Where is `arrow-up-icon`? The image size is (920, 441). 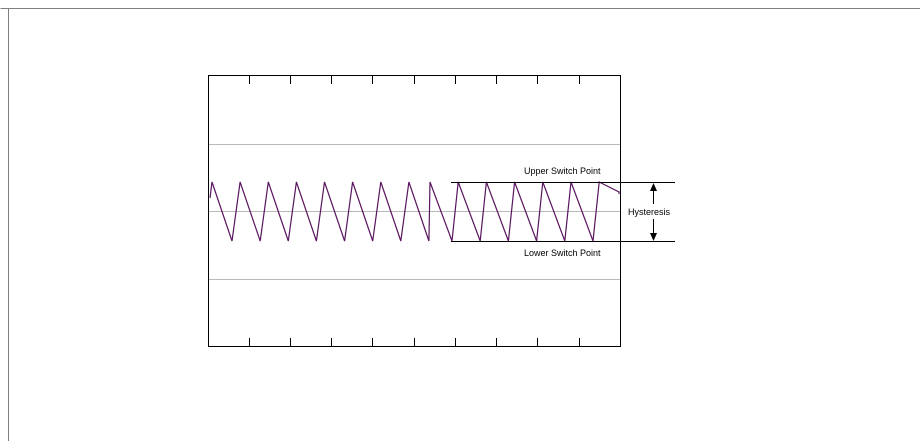 arrow-up-icon is located at coordinates (653, 187).